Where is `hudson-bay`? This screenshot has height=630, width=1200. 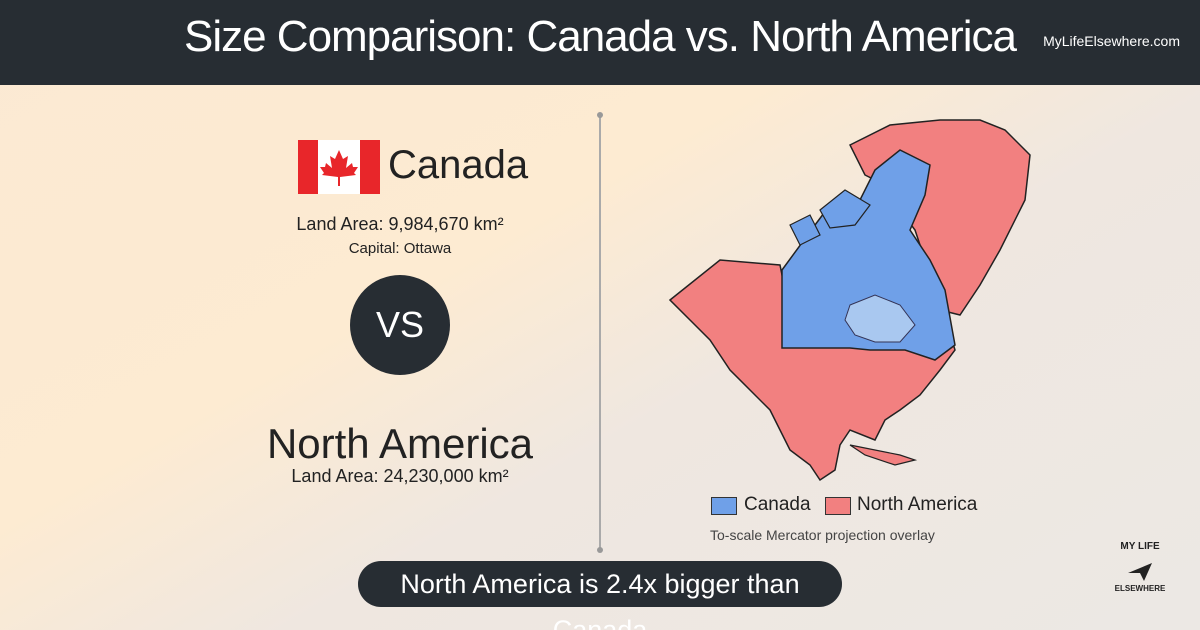 hudson-bay is located at coordinates (880, 318).